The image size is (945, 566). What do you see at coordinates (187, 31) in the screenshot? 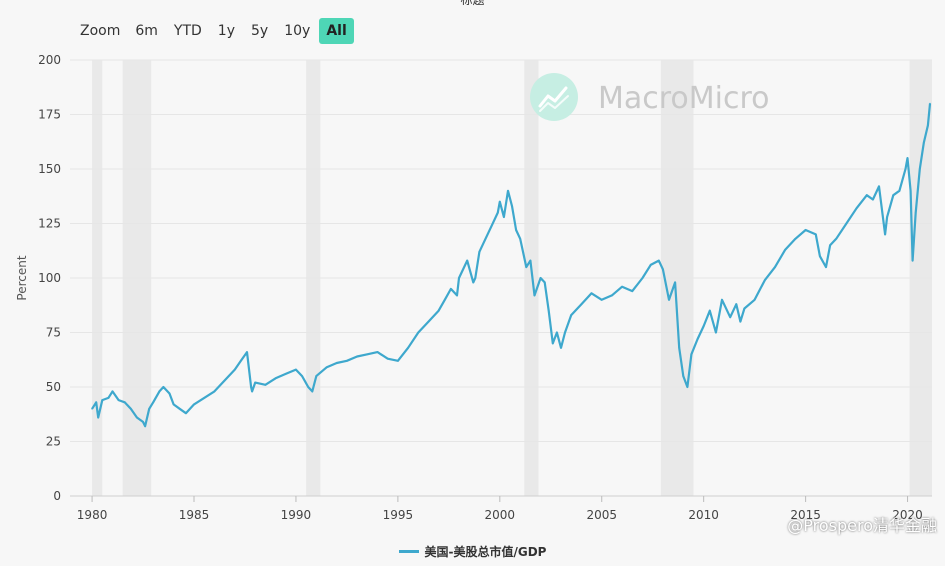
I see `zoom-ytd-button: YTD` at bounding box center [187, 31].